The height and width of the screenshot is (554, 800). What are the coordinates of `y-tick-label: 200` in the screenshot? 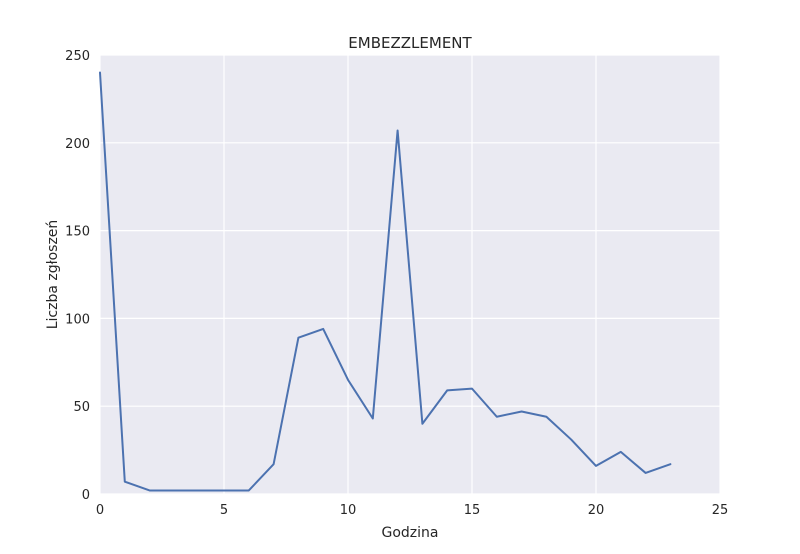 It's located at (77, 144).